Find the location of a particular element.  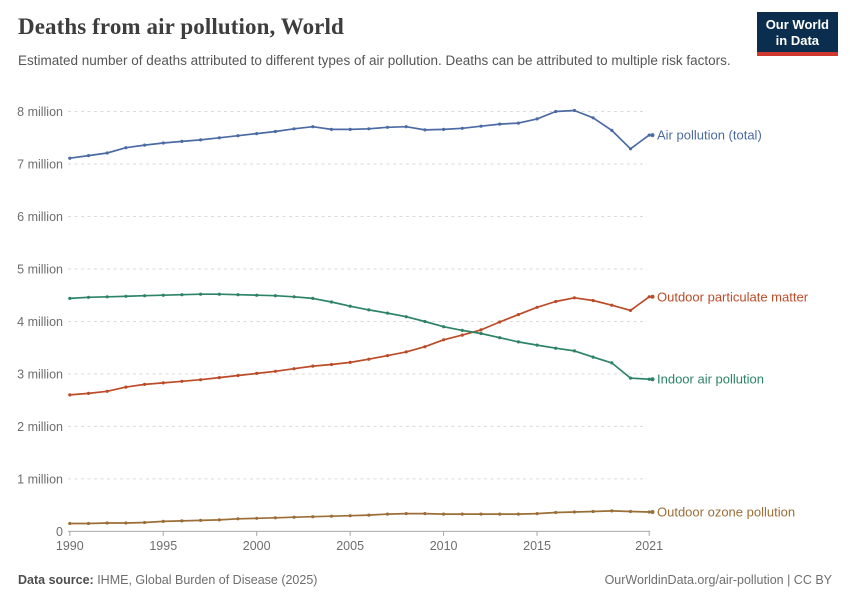

owid-logo-line2: in Data is located at coordinates (797, 40).